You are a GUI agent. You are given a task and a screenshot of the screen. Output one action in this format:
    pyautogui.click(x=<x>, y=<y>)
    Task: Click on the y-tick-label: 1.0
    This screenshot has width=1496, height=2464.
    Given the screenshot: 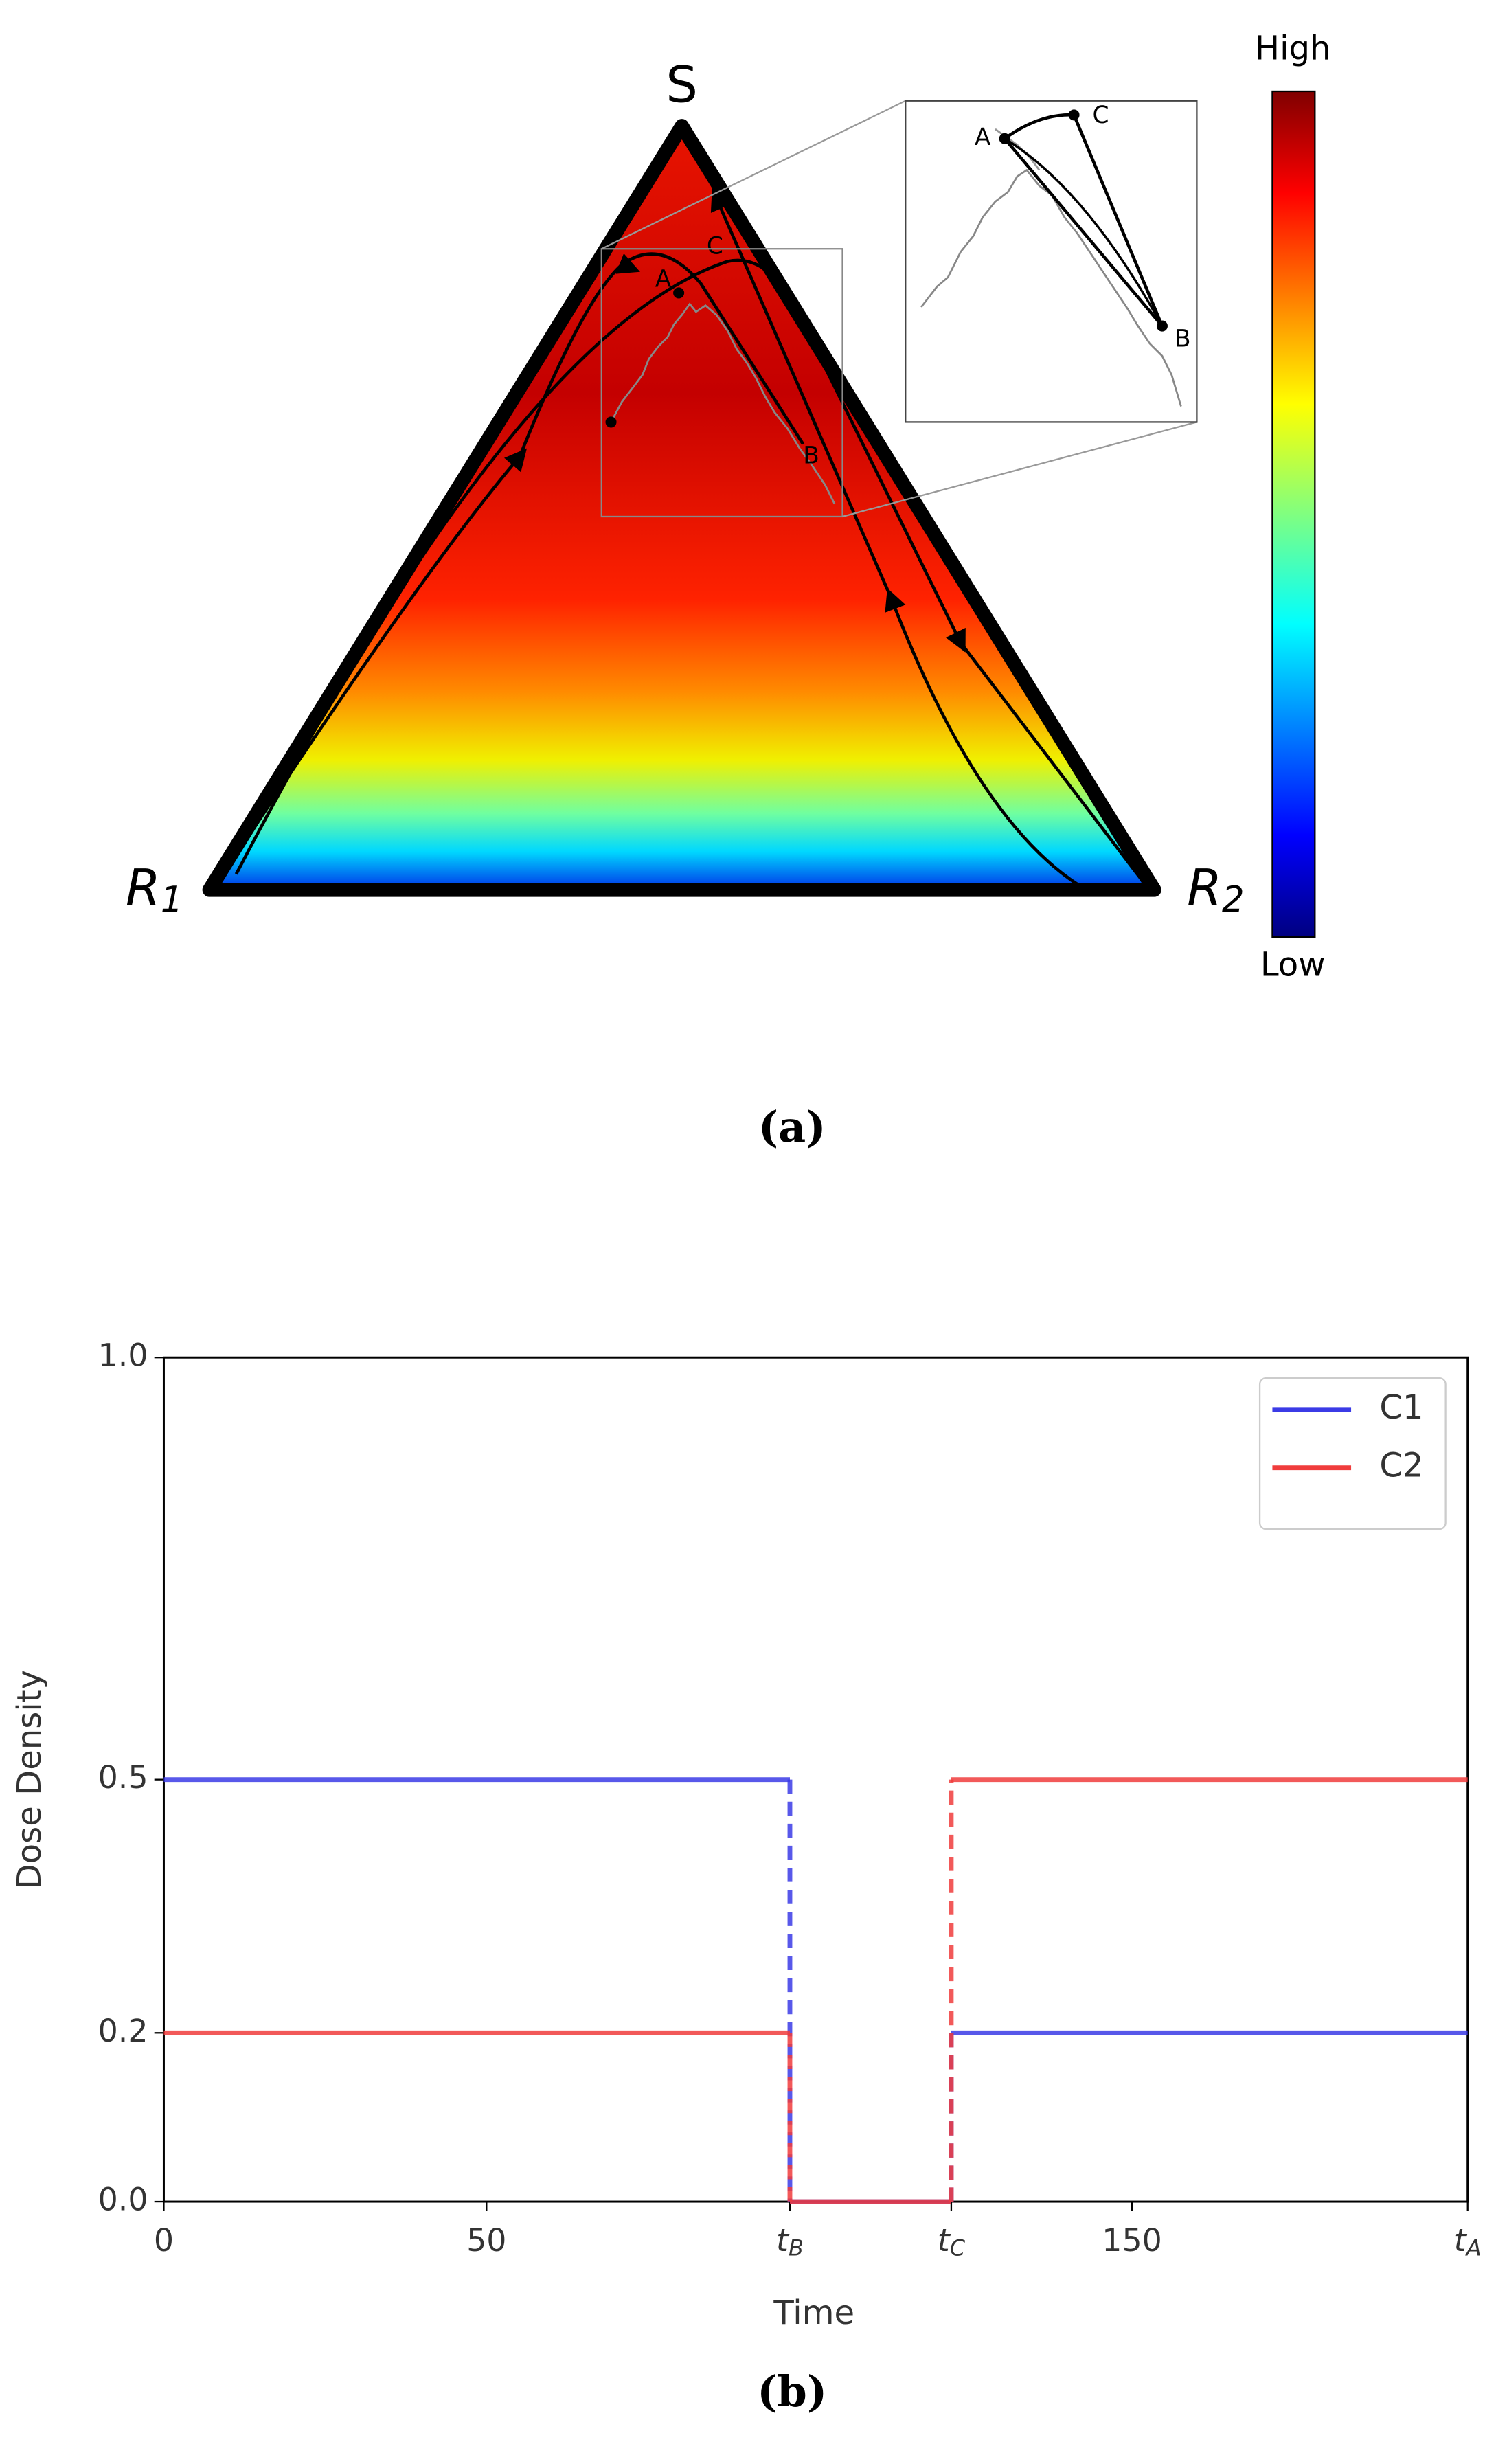 What is the action you would take?
    pyautogui.click(x=123, y=1355)
    